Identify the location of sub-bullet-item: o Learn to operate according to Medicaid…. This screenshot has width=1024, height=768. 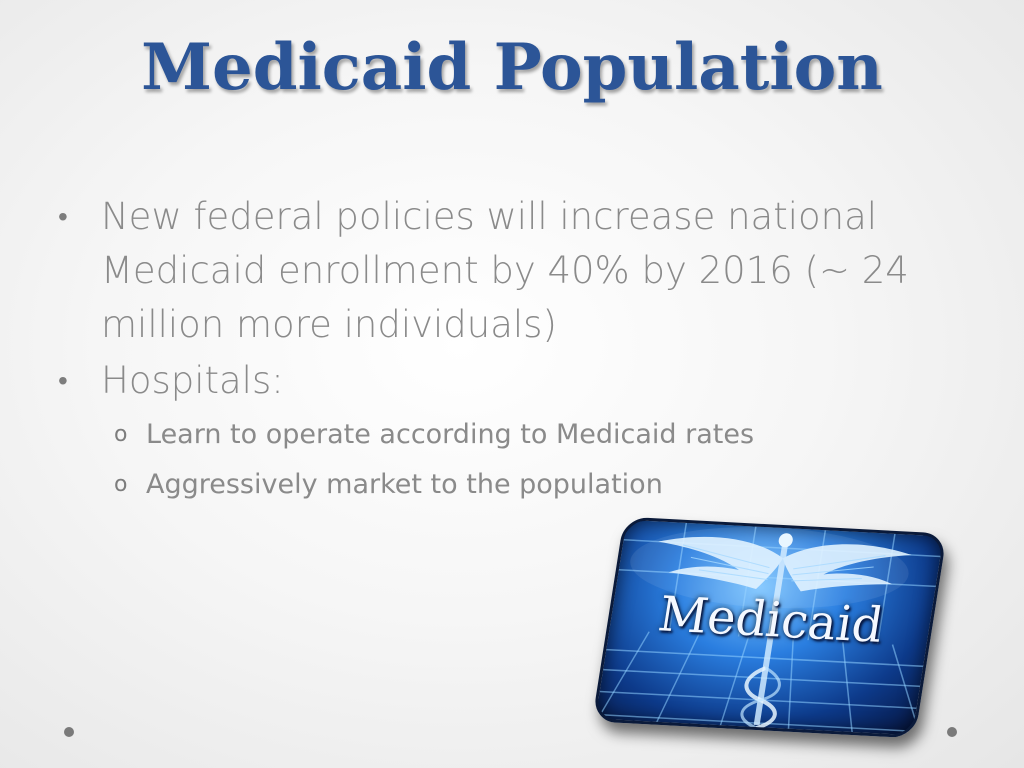
(508, 435).